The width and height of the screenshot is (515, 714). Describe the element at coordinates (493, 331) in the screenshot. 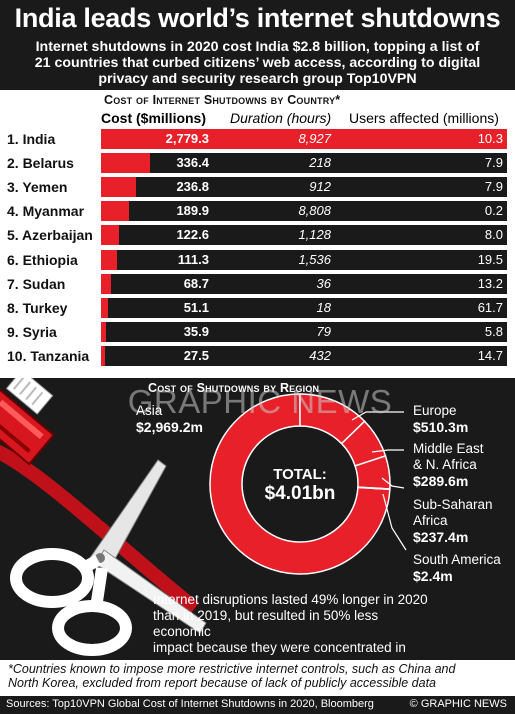

I see `users-value: 5.8` at that location.